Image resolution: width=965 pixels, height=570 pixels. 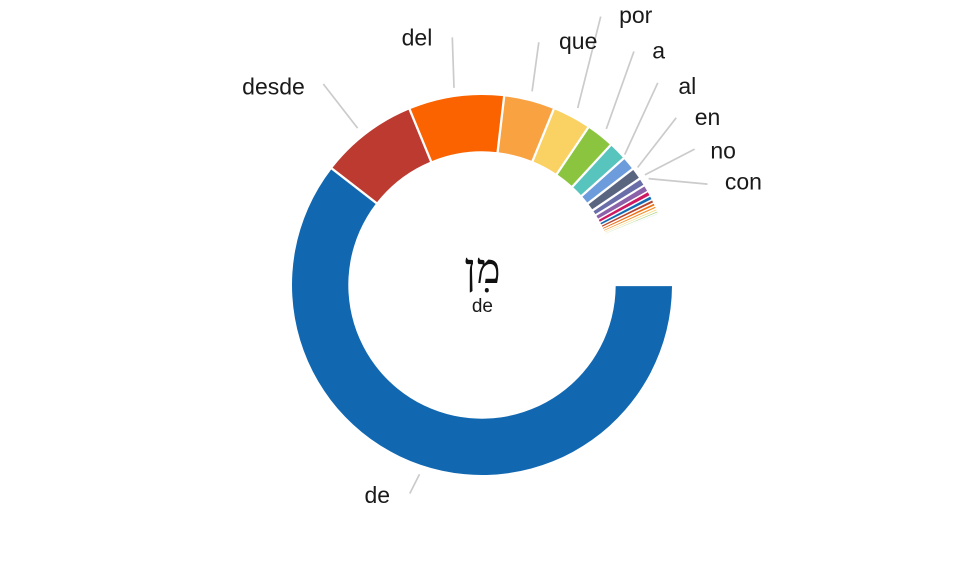 What do you see at coordinates (417, 37) in the screenshot?
I see `svg-text: del` at bounding box center [417, 37].